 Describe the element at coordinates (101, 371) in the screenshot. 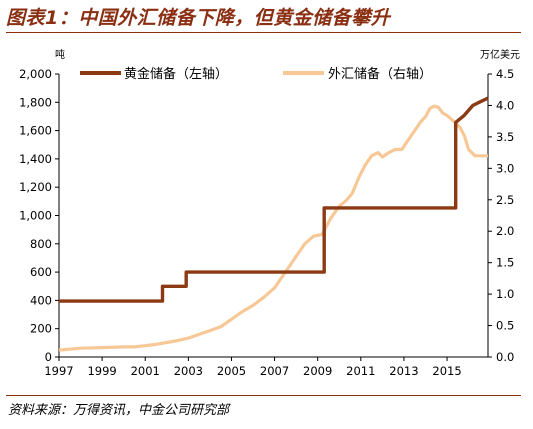

I see `x-tick-label: 1999` at that location.